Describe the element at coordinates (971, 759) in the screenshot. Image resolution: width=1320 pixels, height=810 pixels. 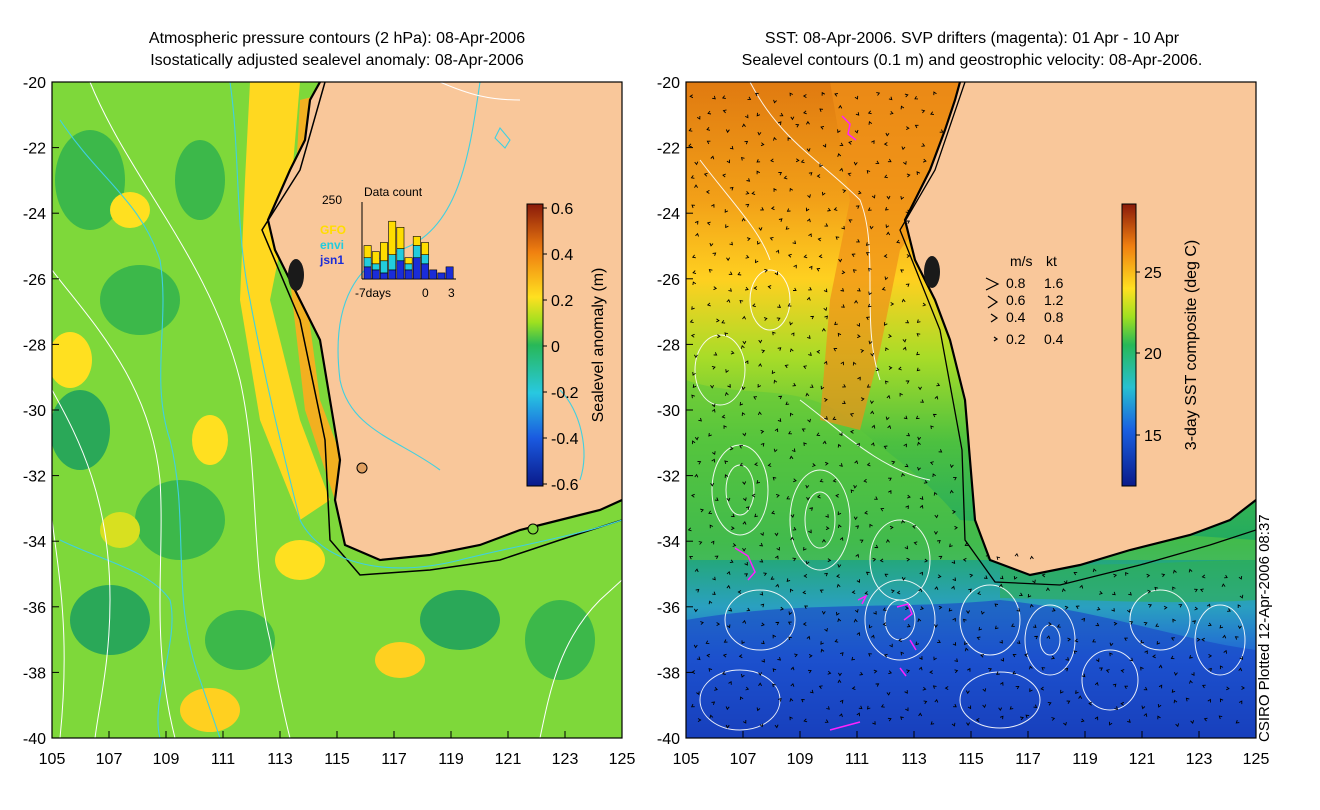
I see `right-lon-tick-label: 115` at that location.